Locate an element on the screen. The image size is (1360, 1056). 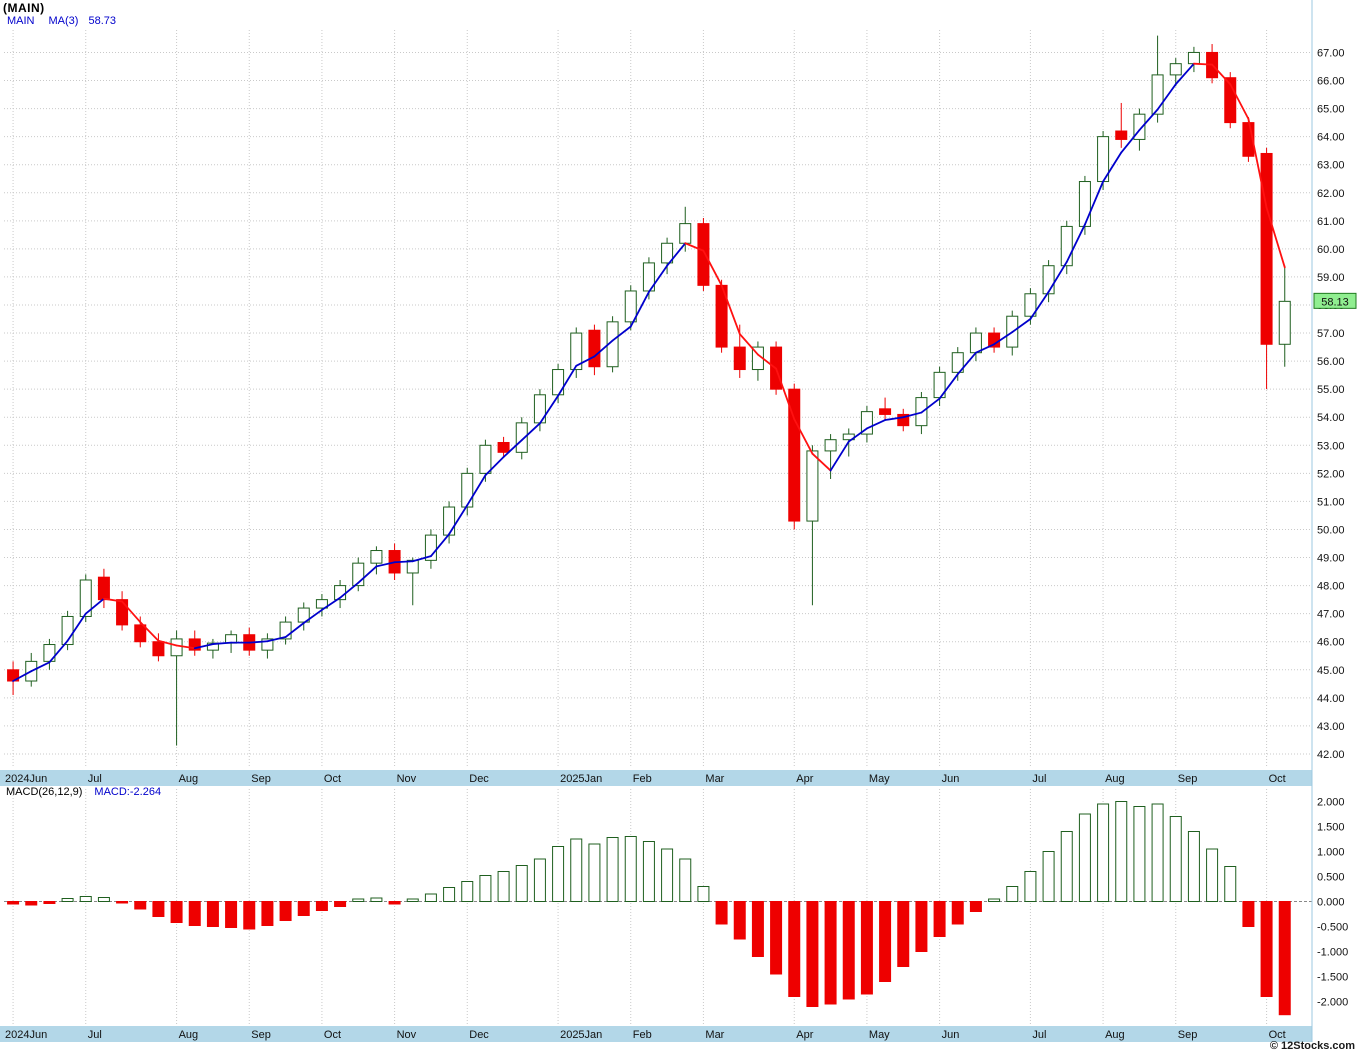
price-axis-label: 45.00 is located at coordinates (1331, 671).